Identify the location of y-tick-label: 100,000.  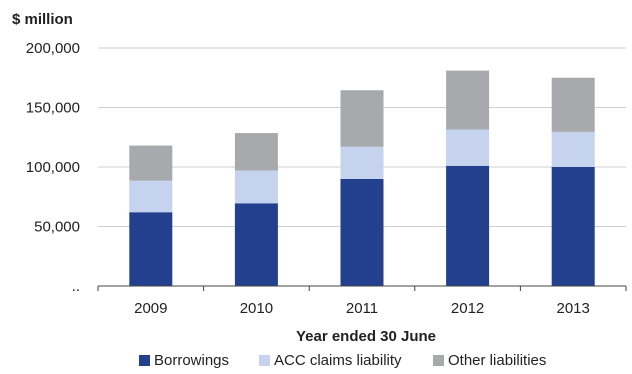
(53, 167).